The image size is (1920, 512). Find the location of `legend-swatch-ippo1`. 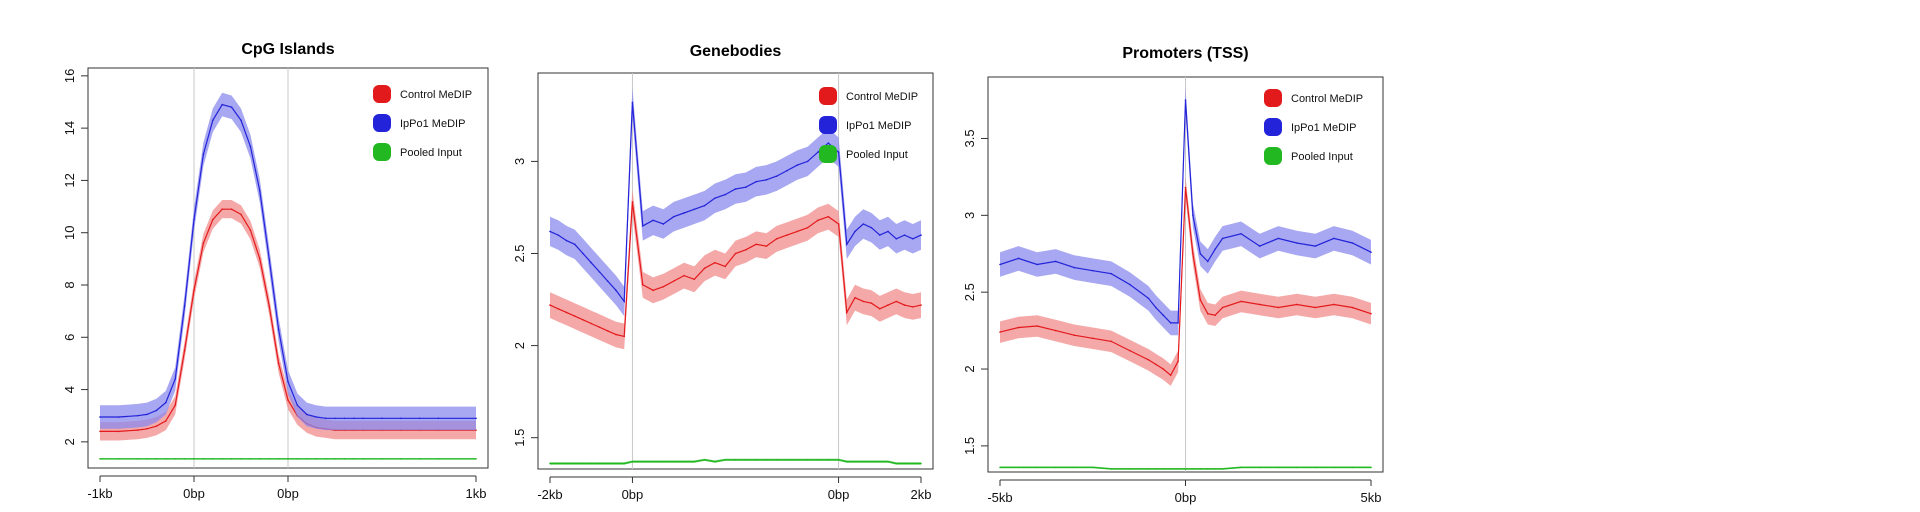

legend-swatch-ippo1 is located at coordinates (382, 123).